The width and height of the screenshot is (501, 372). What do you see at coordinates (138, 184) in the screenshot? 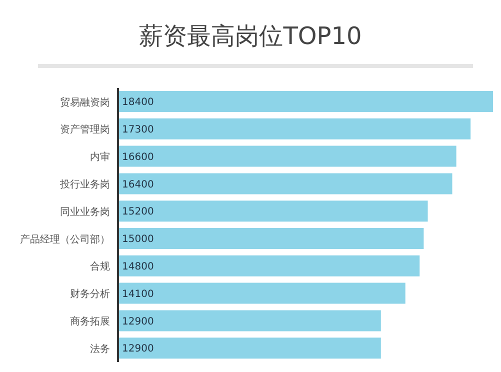
I see `data-label: 16400` at bounding box center [138, 184].